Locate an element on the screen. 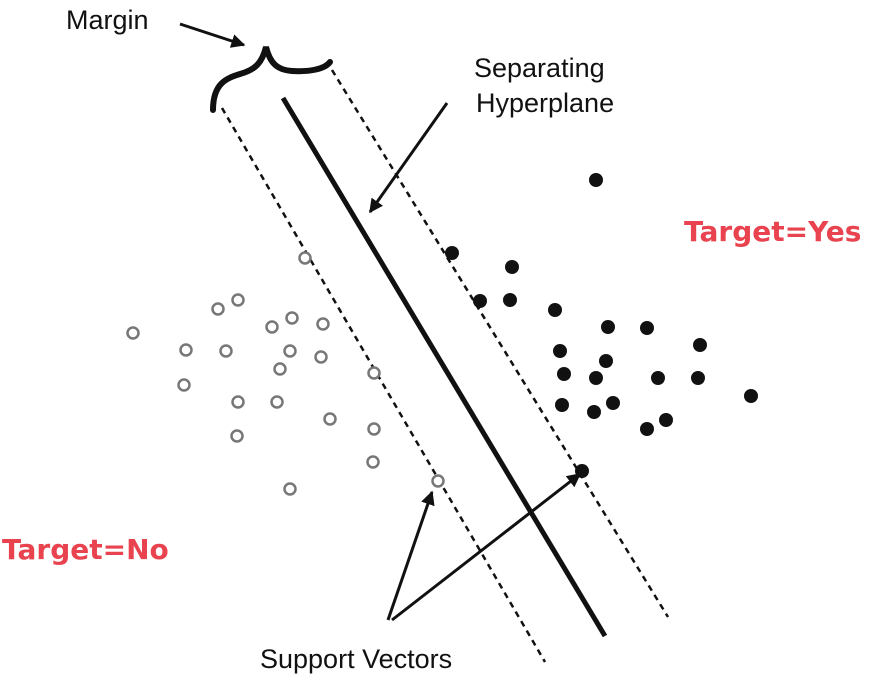  margin-label: Margin is located at coordinates (107, 20).